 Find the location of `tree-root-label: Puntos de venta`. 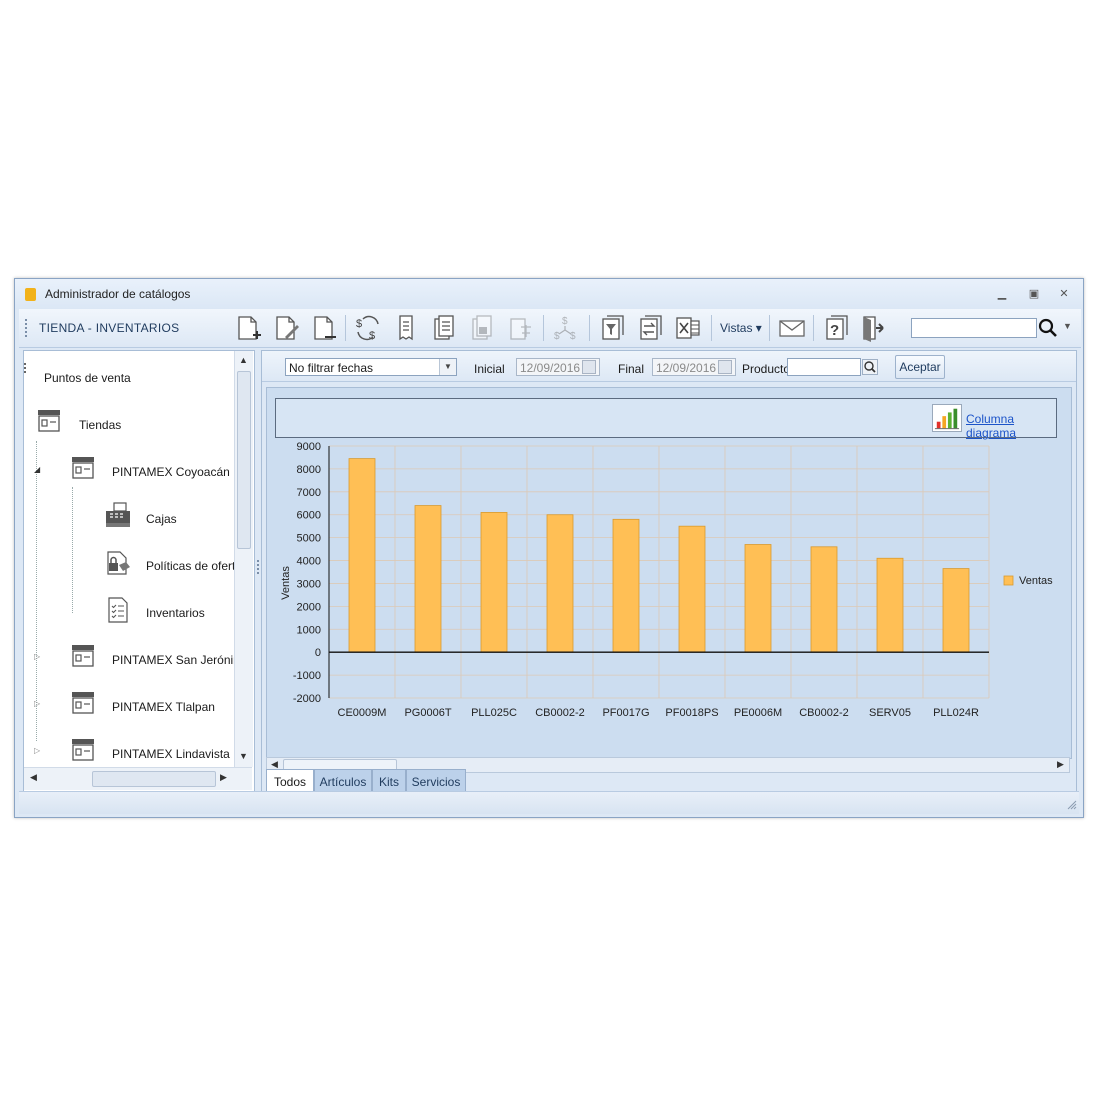

tree-root-label: Puntos de venta is located at coordinates (87, 378).